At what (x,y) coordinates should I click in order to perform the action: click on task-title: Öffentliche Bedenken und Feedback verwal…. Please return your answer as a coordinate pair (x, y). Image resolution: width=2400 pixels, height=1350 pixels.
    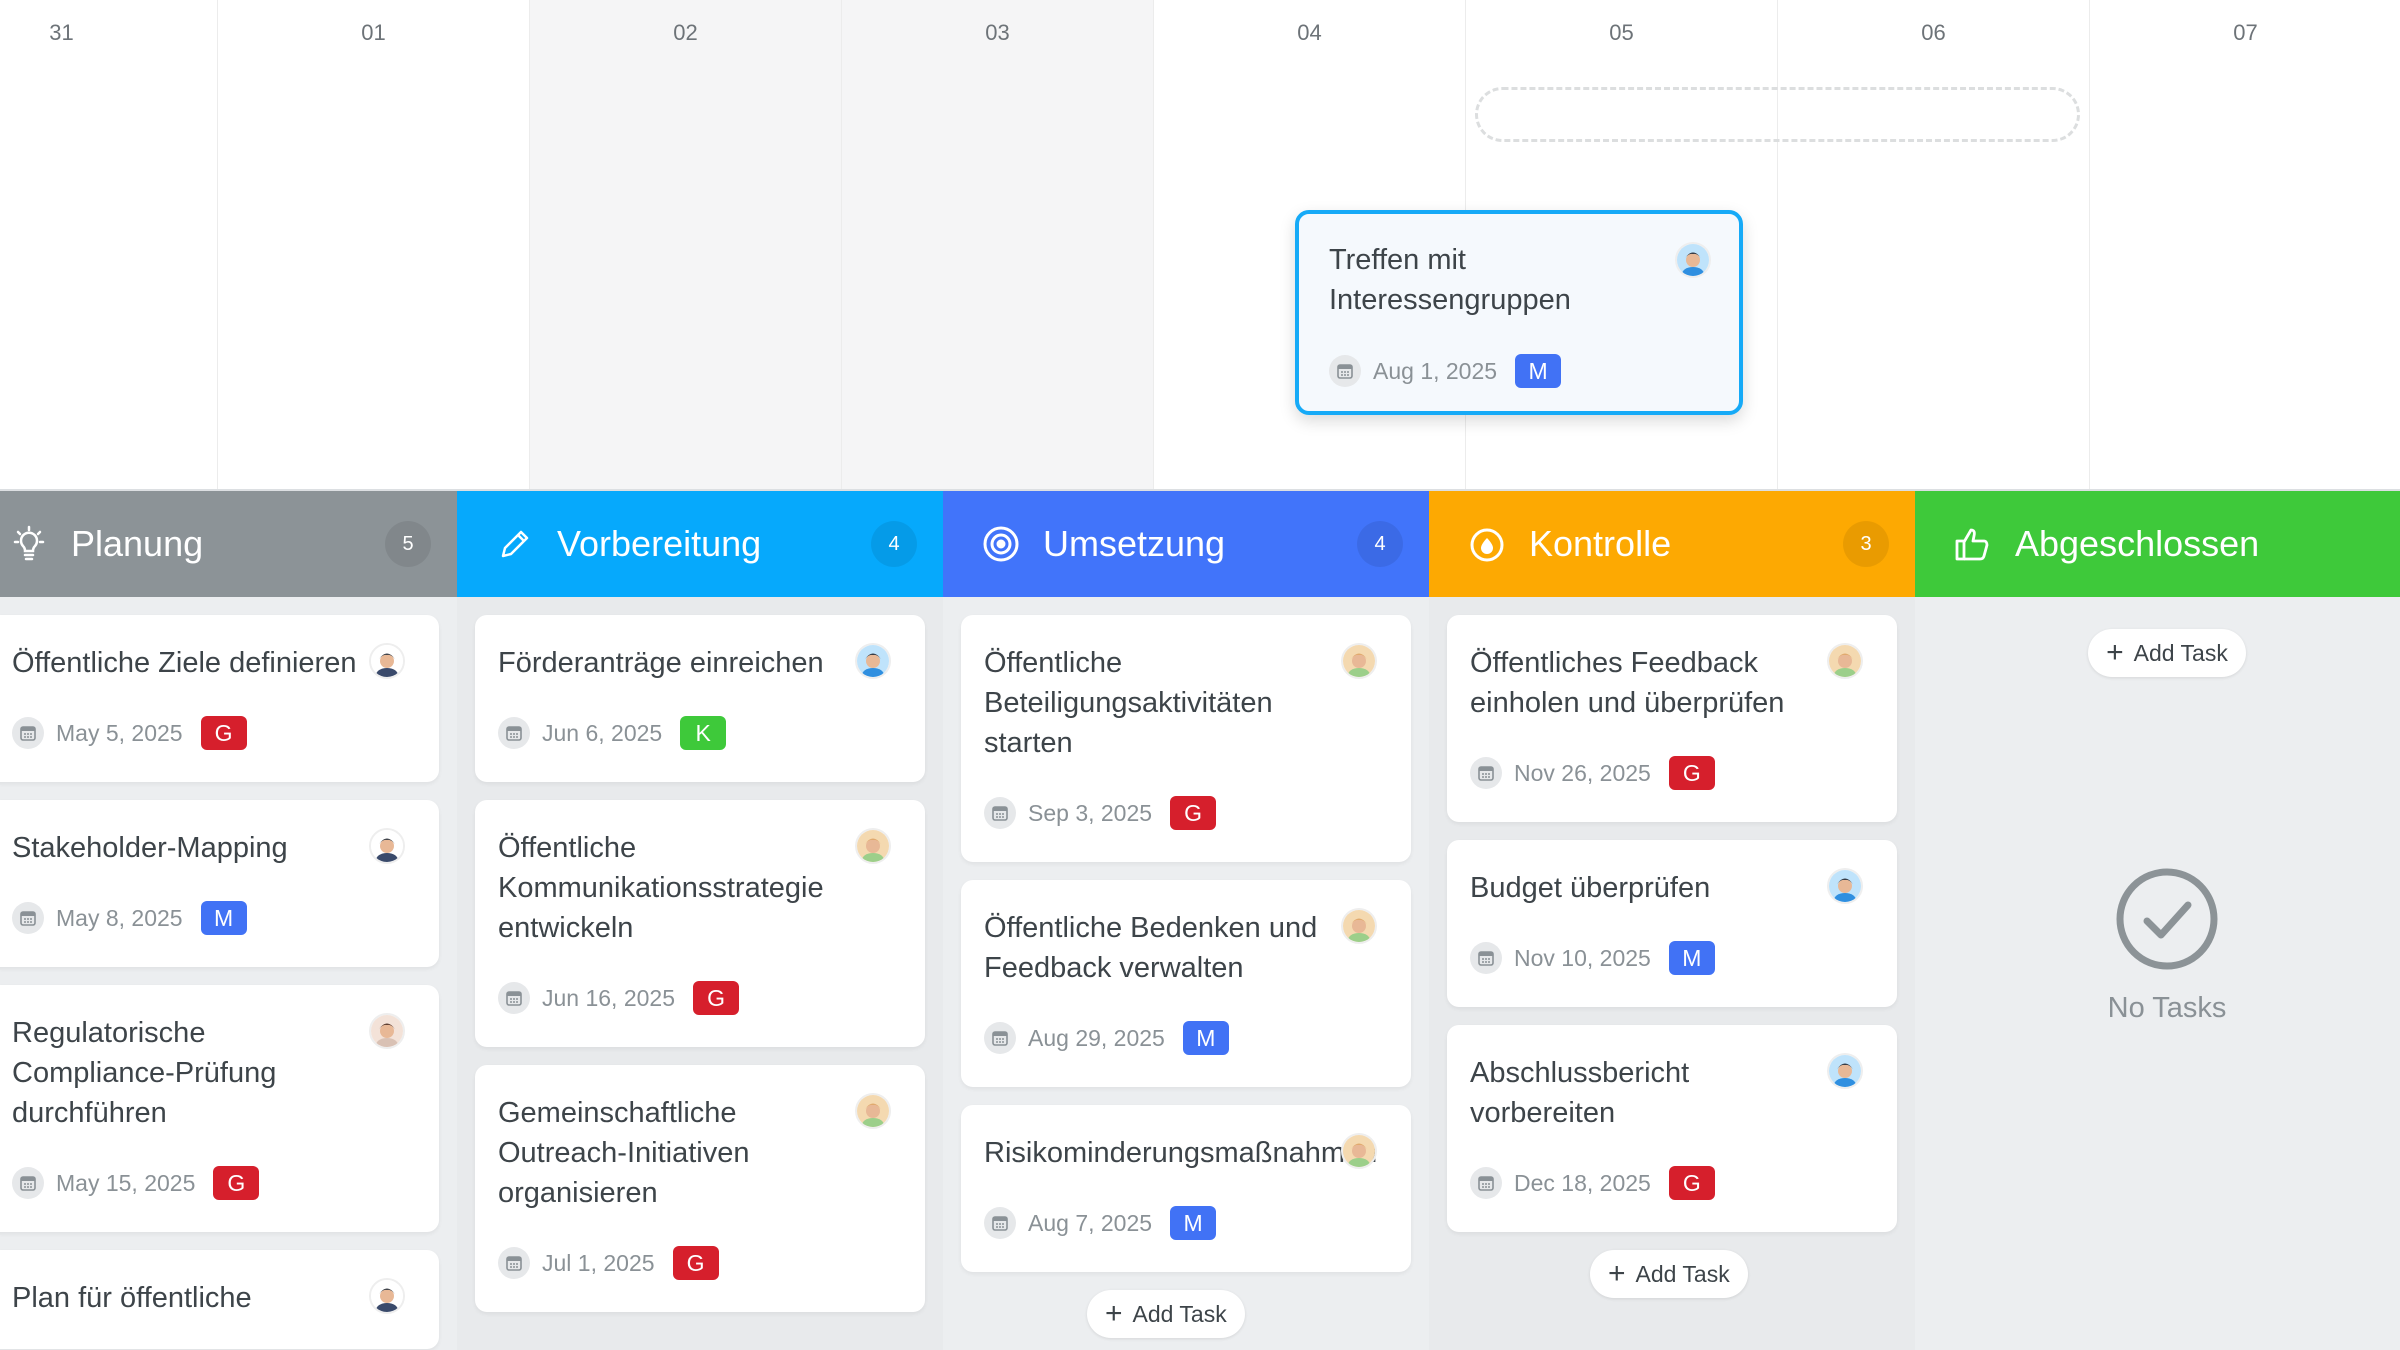
    Looking at the image, I should click on (1151, 948).